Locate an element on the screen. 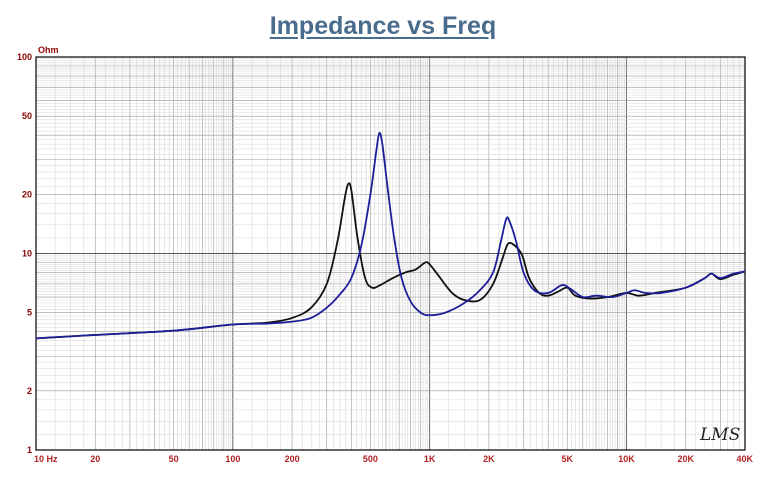 The width and height of the screenshot is (766, 480). y-tick-label: 2 is located at coordinates (29, 391).